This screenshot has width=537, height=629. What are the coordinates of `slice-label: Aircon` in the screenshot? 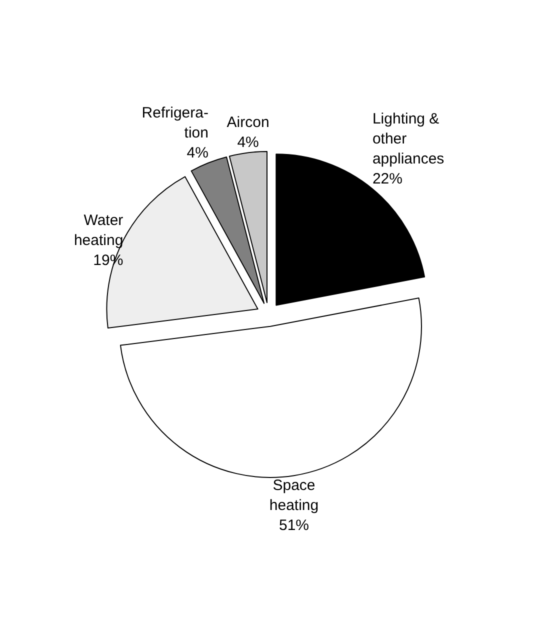 It's located at (248, 123).